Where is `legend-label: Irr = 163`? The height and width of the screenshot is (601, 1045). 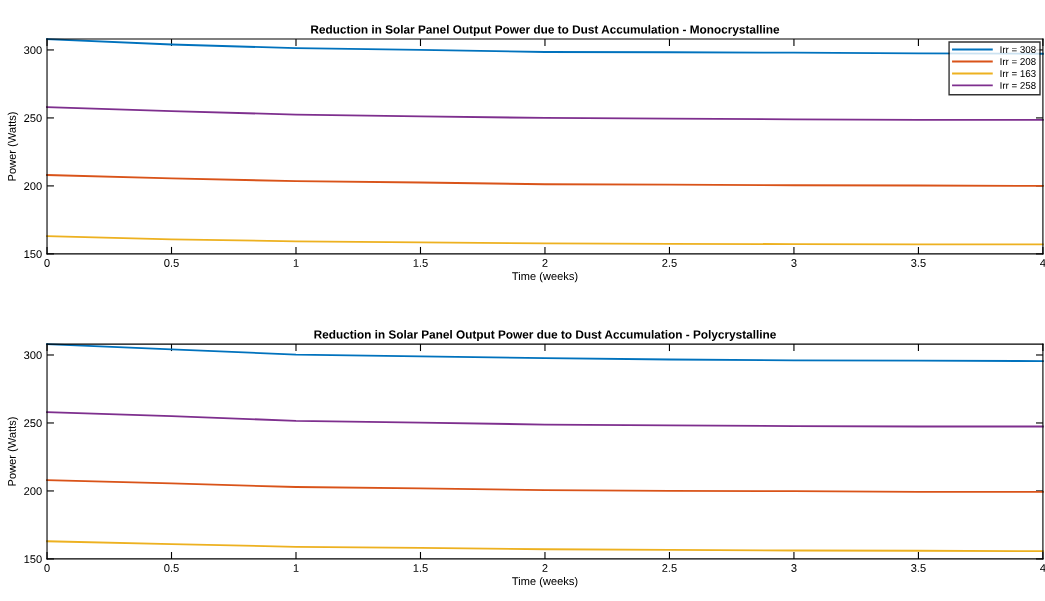 legend-label: Irr = 163 is located at coordinates (1018, 73).